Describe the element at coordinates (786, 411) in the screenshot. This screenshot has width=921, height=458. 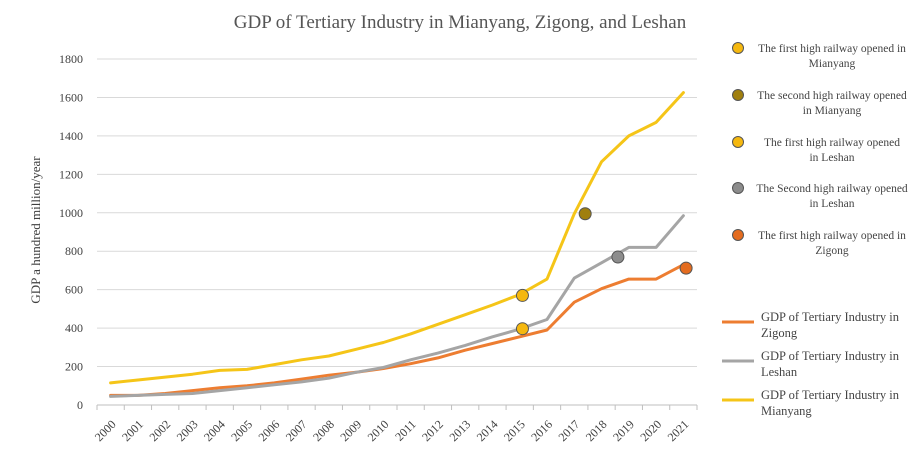
I see `line-legend-label: Mianyang` at that location.